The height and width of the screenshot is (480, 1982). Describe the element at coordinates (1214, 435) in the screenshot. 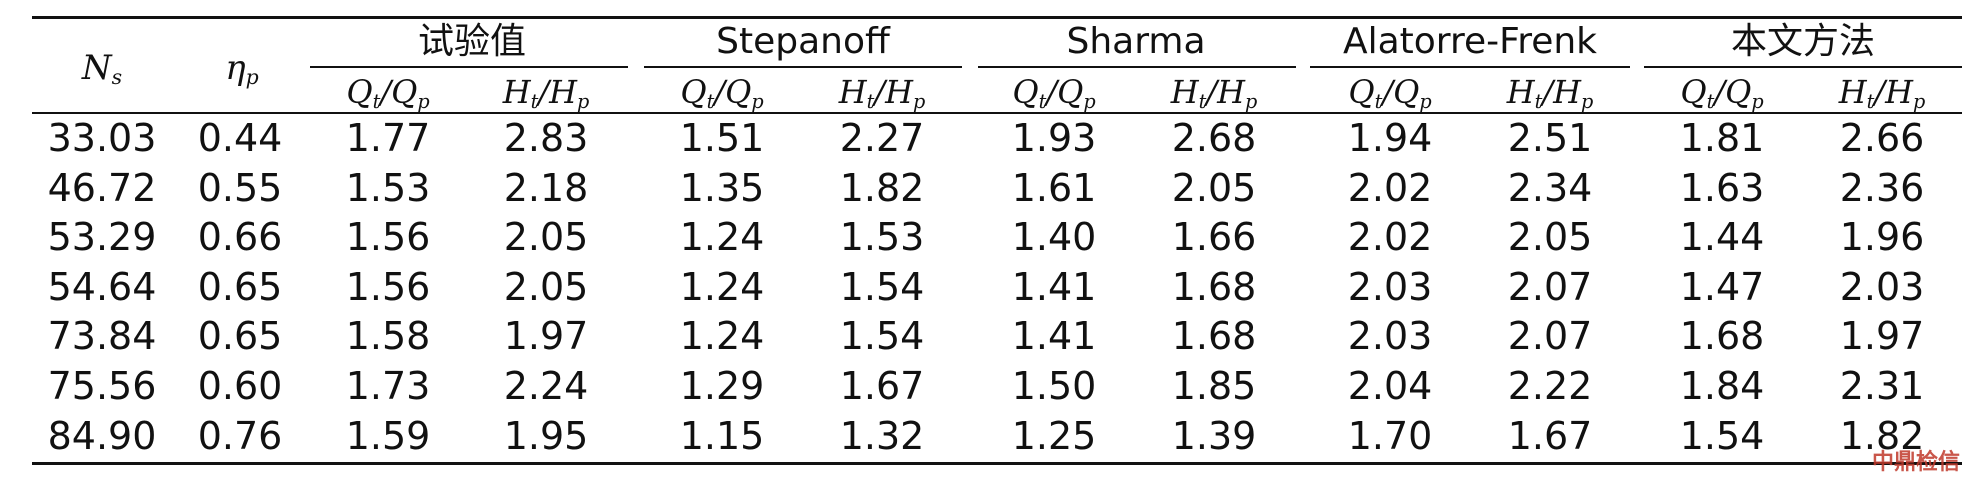

I see `table-cell: 1.39` at that location.